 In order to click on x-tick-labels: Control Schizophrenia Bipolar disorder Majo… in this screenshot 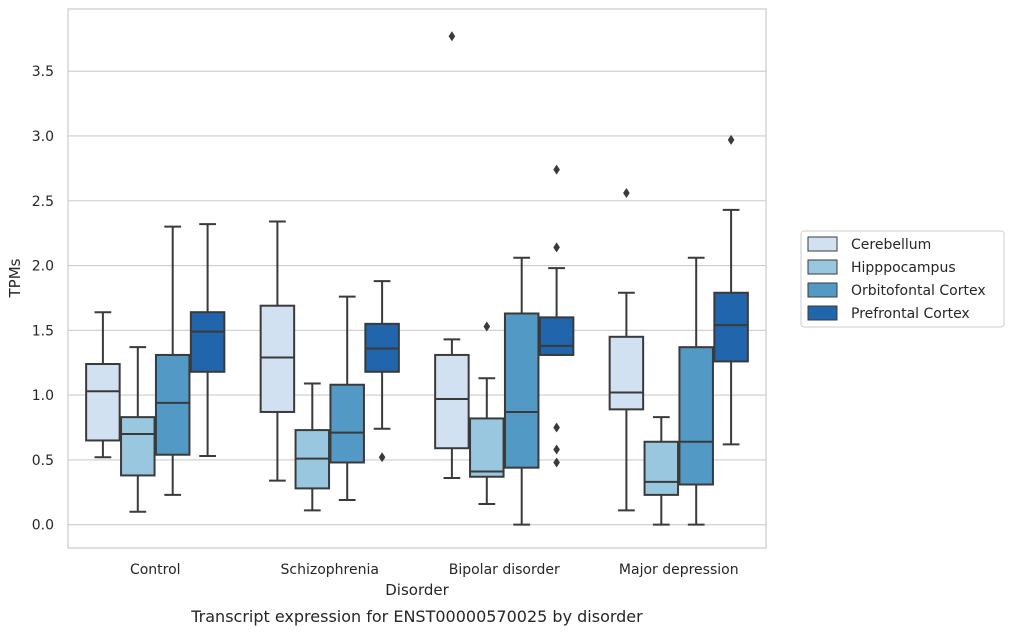, I will do `click(434, 570)`.